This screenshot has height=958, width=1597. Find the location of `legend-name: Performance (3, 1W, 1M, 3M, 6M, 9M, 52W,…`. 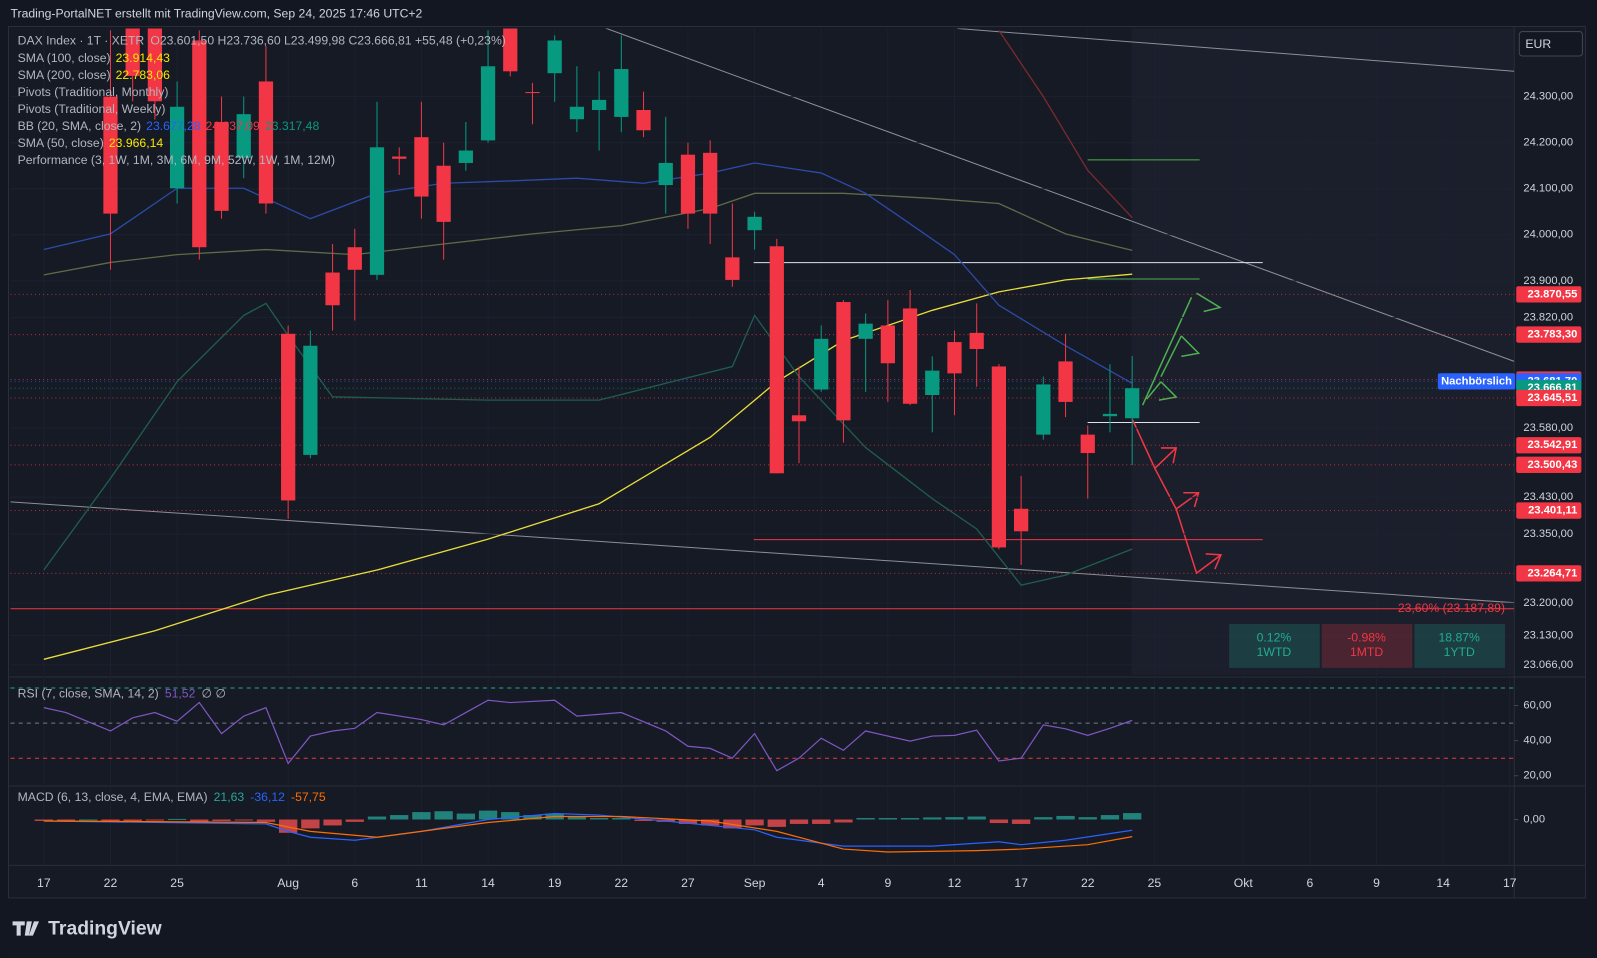

legend-name: Performance (3, 1W, 1M, 3M, 6M, 9M, 52W,… is located at coordinates (176, 160).